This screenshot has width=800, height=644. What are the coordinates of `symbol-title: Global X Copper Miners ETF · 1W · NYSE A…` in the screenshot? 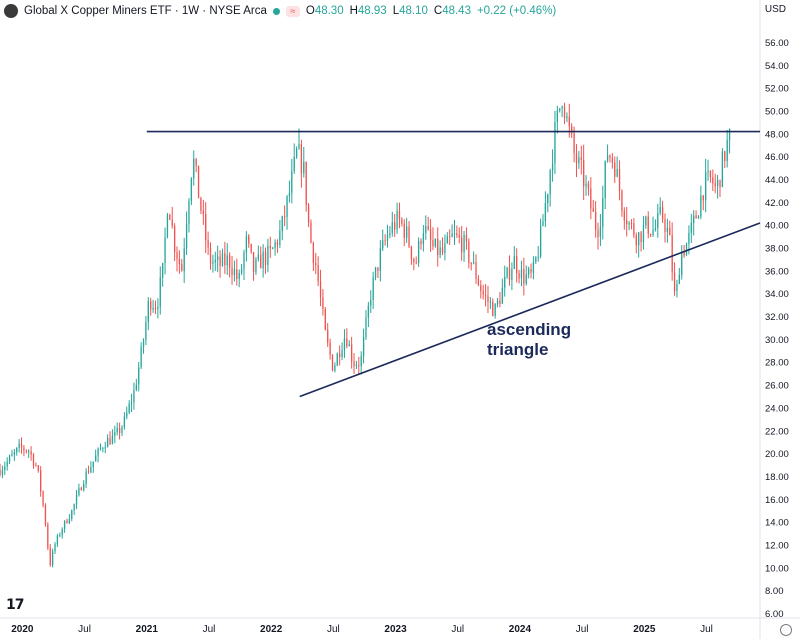 It's located at (145, 11).